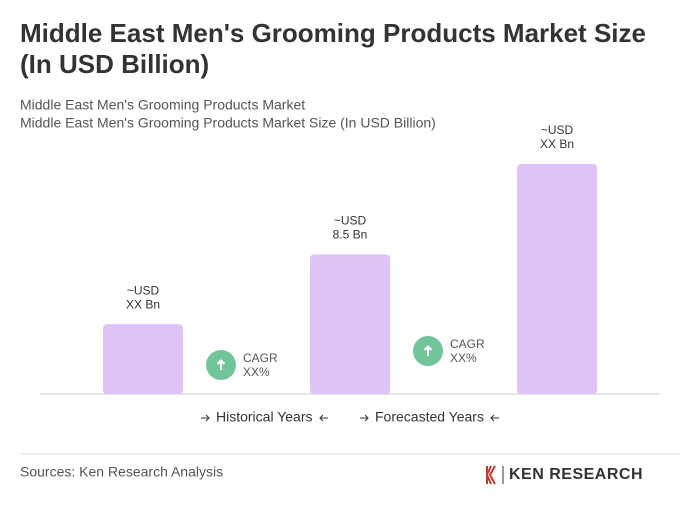 Image resolution: width=700 pixels, height=520 pixels. Describe the element at coordinates (576, 474) in the screenshot. I see `logo: KEN RESEARCH` at that location.